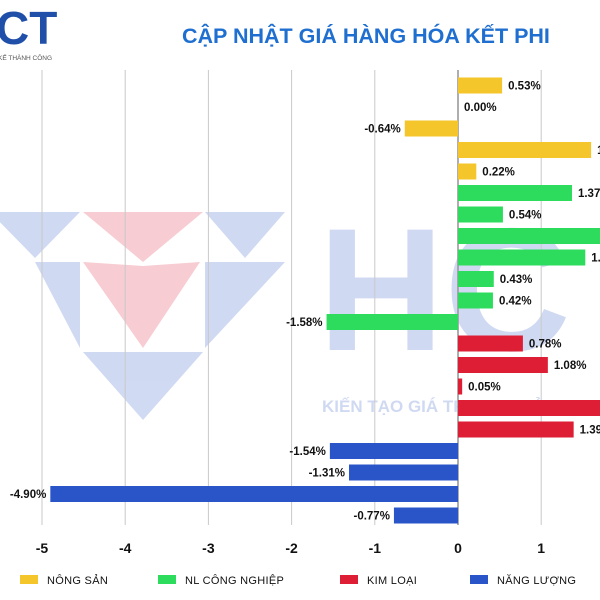 The height and width of the screenshot is (600, 600). I want to click on data-label: 1.39, so click(590, 431).